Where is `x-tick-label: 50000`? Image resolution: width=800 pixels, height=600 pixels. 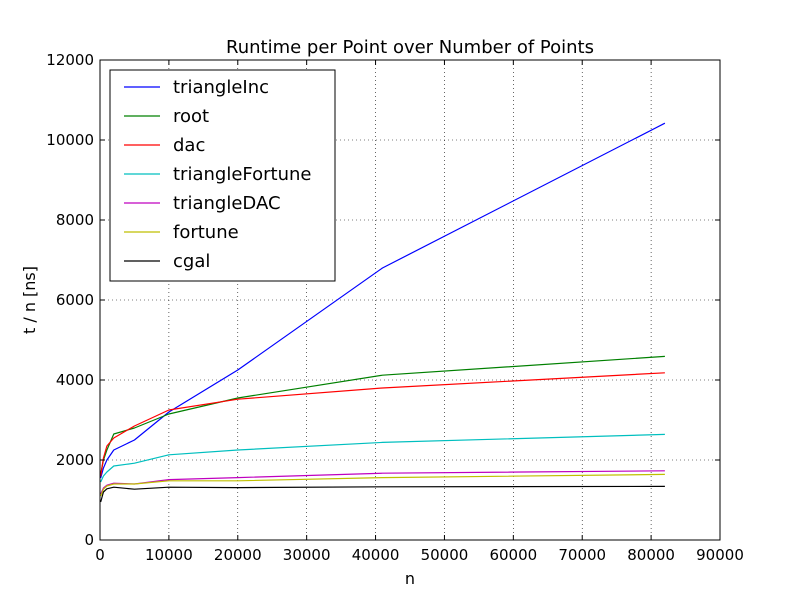
x-tick-label: 50000 is located at coordinates (445, 555).